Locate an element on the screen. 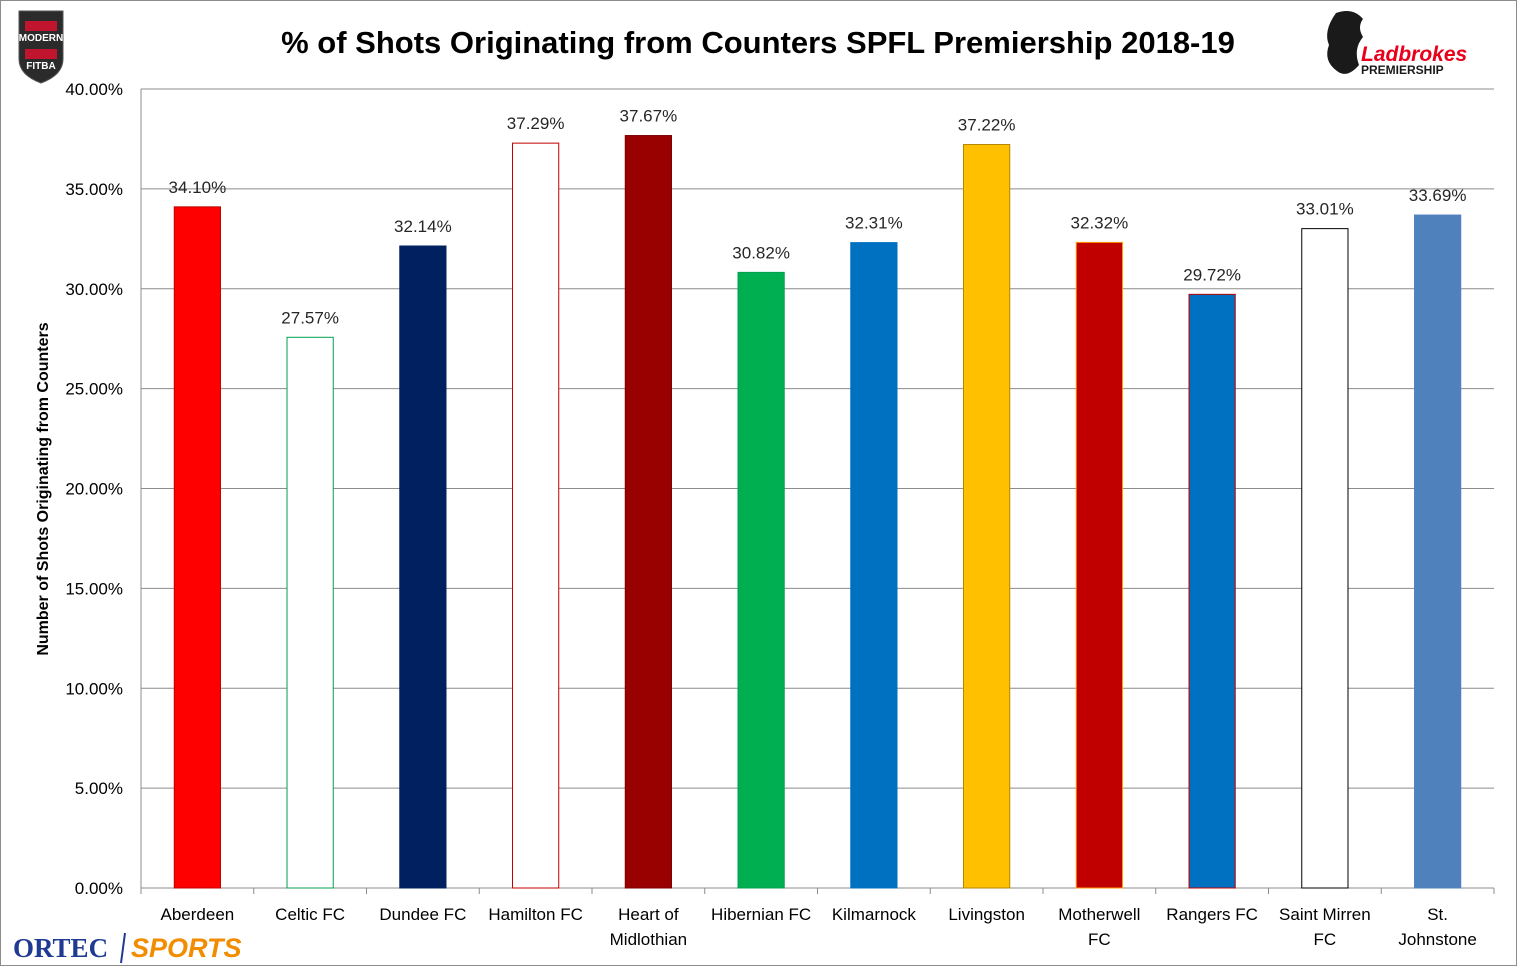 This screenshot has width=1517, height=966. y-tick-label: 20.00% is located at coordinates (94, 489).